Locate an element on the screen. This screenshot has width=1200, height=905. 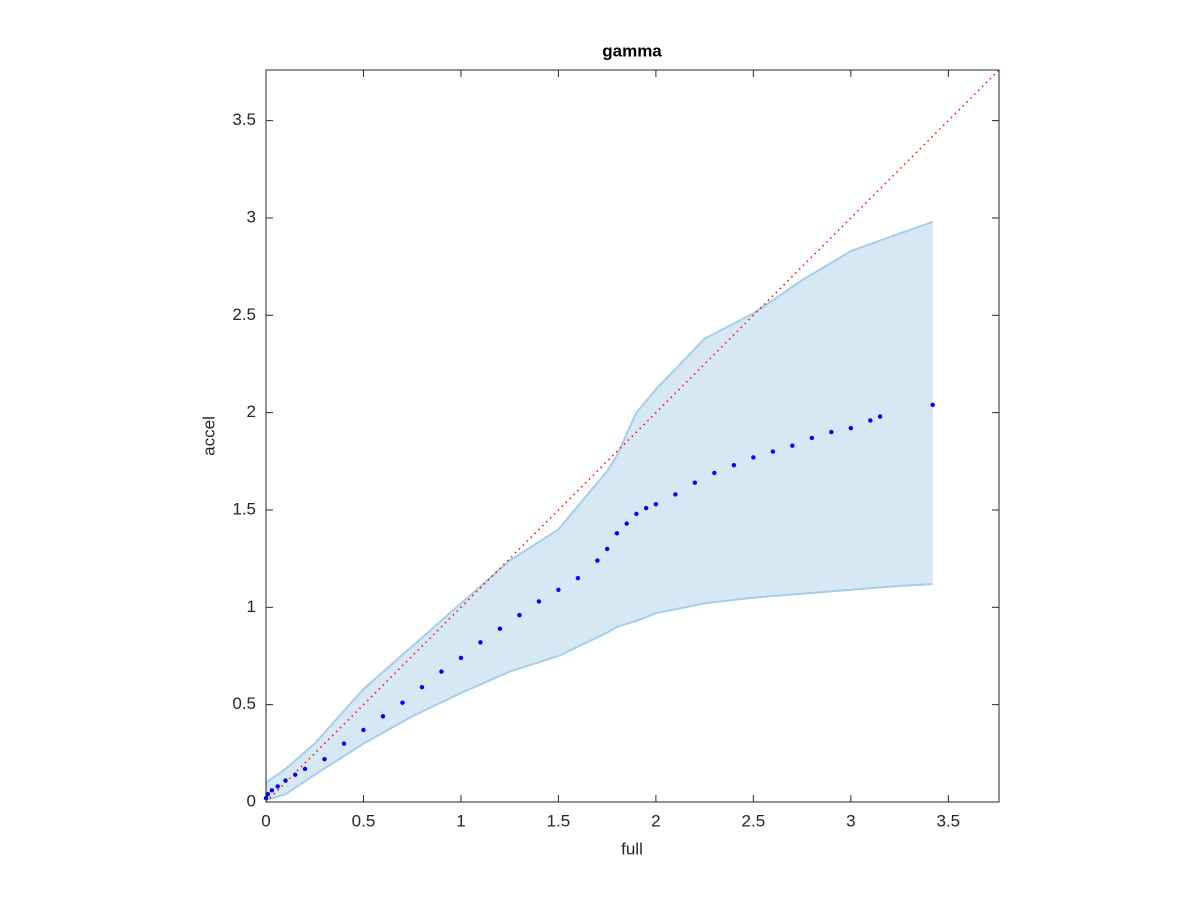
x-tick-label: 3.5 is located at coordinates (948, 820).